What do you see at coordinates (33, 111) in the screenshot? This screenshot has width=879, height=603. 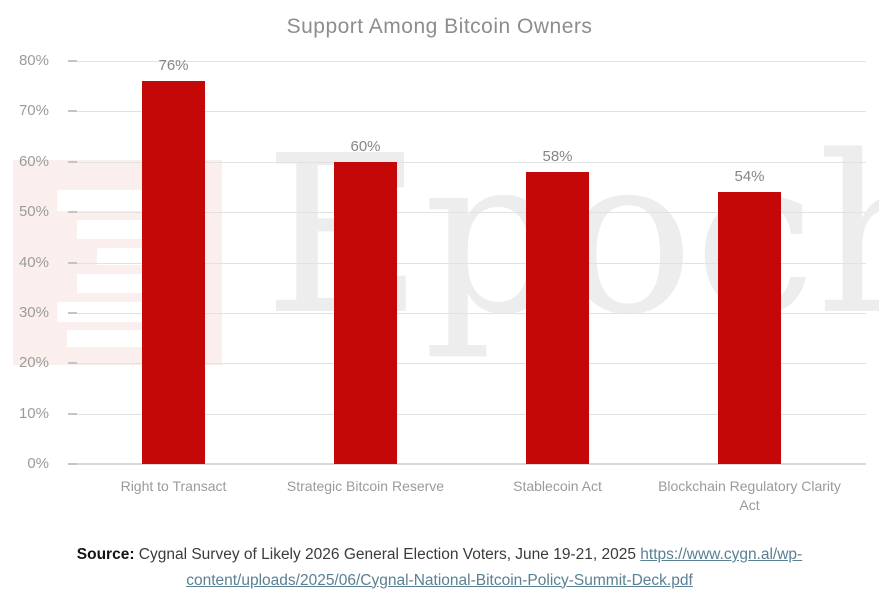 I see `y-axis-label-70%: 70%` at bounding box center [33, 111].